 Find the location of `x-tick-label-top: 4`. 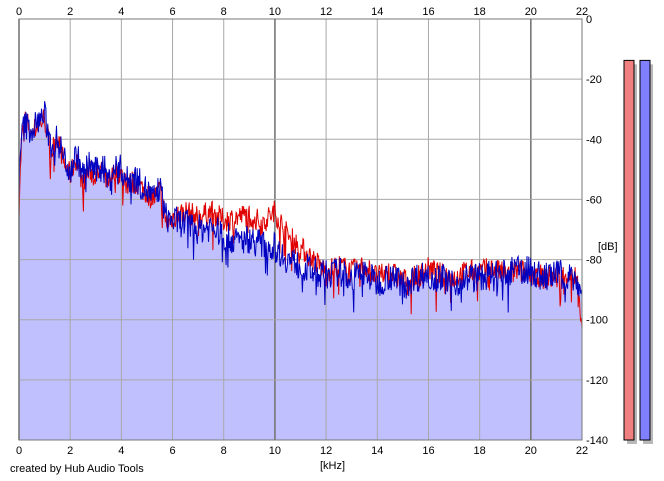

x-tick-label-top: 4 is located at coordinates (121, 12).